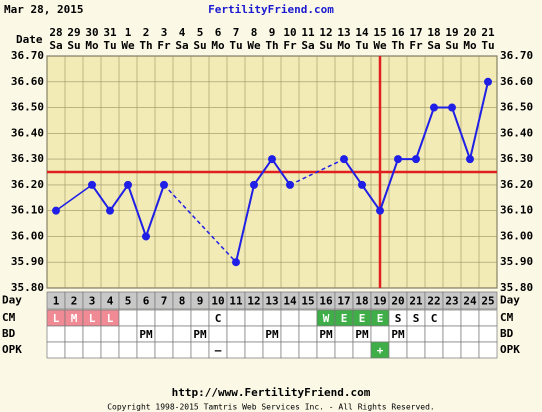 The height and width of the screenshot is (412, 542). What do you see at coordinates (182, 301) in the screenshot?
I see `cell-text: 8` at bounding box center [182, 301].